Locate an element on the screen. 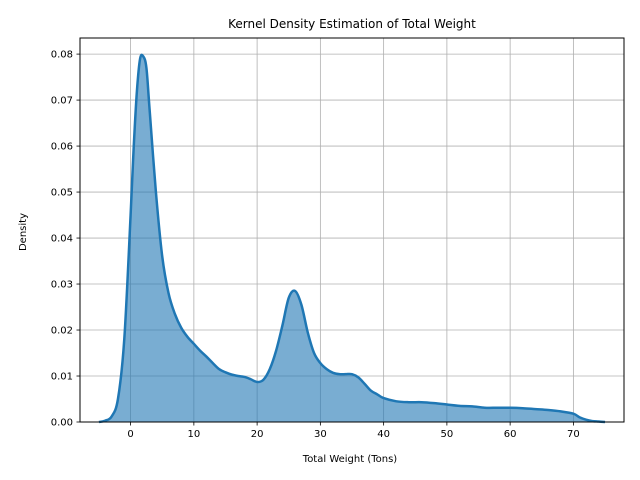  y-tick-label: 0.04 is located at coordinates (62, 239).